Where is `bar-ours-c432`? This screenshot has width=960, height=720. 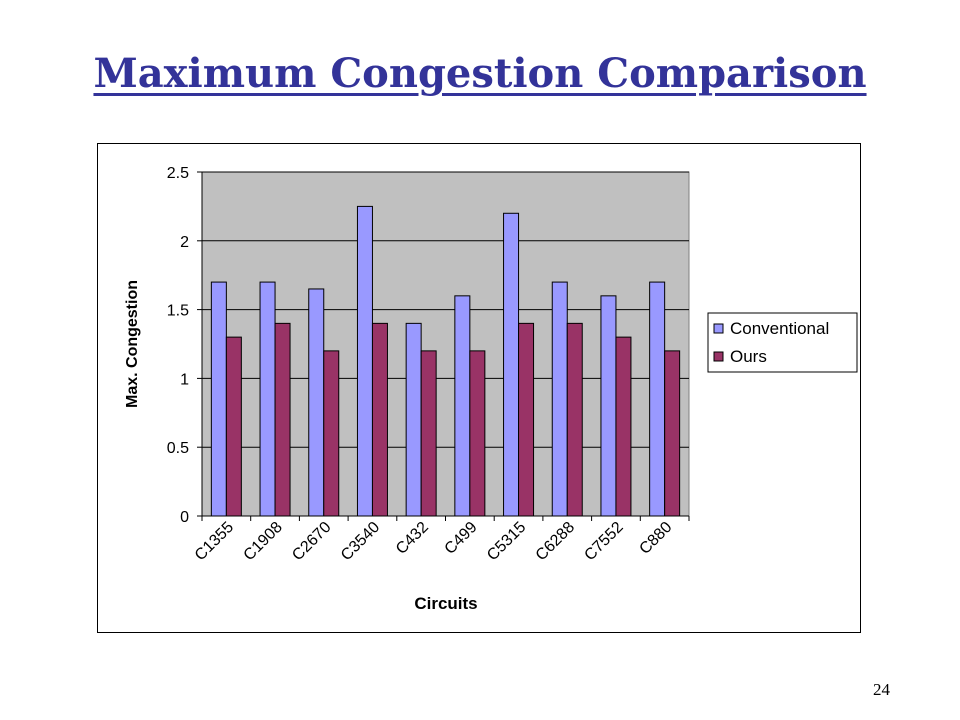 bar-ours-c432 is located at coordinates (428, 433).